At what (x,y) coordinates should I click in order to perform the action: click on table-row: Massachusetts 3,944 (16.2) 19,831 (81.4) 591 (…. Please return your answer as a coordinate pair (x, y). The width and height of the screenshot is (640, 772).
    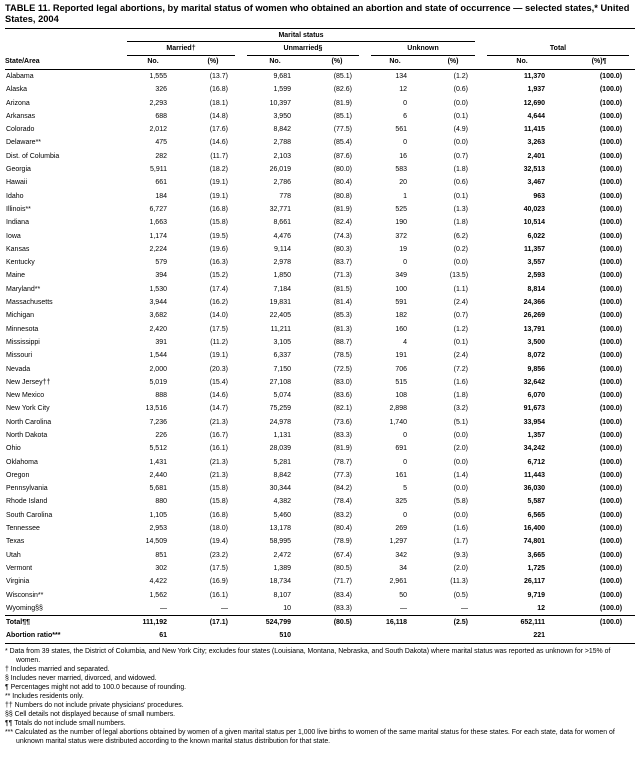
    Looking at the image, I should click on (320, 302).